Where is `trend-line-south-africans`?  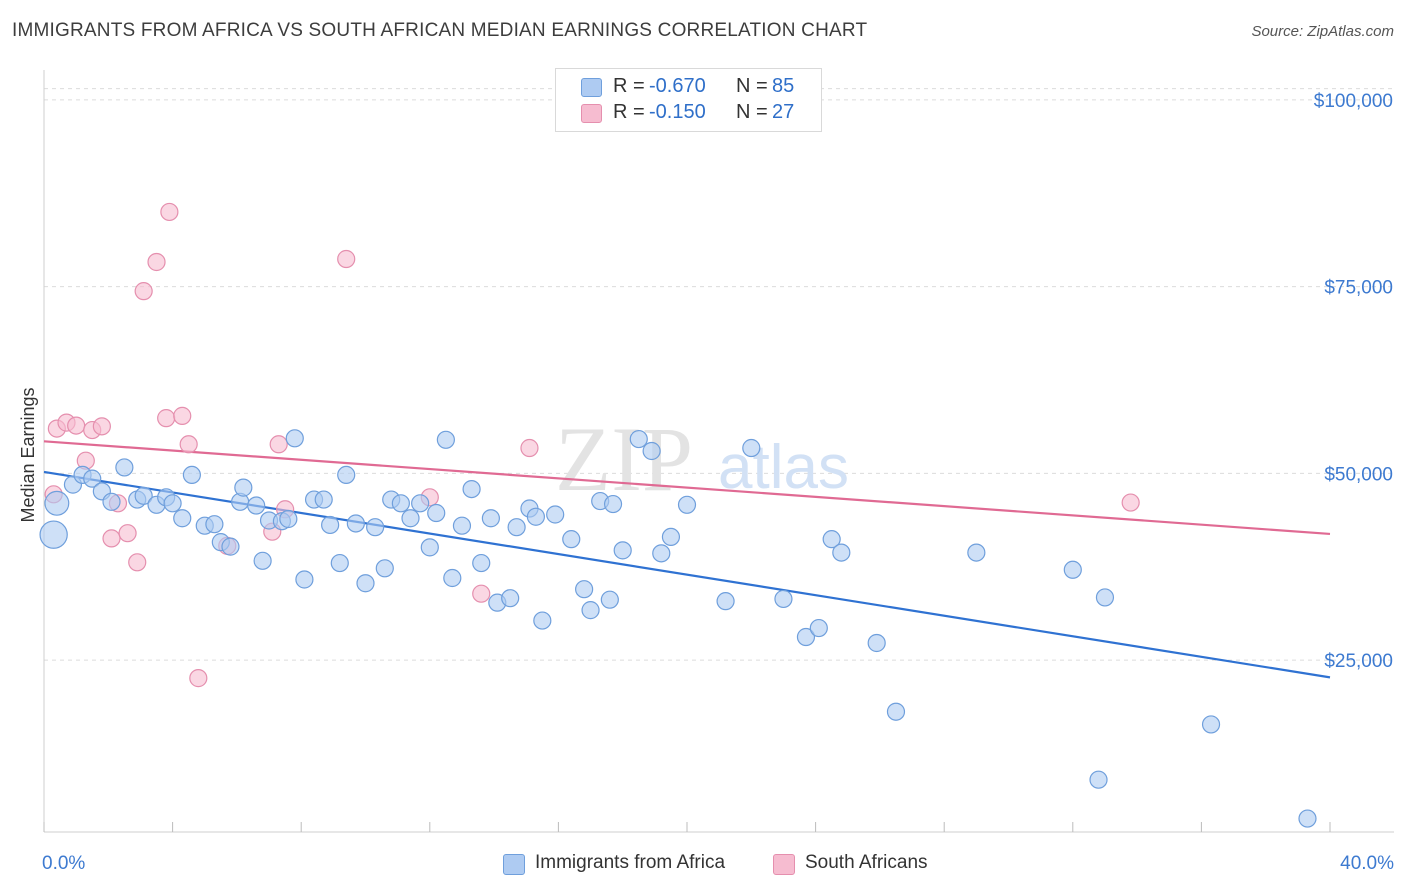
trend-line-south-africans is located at coordinates (687, 488).